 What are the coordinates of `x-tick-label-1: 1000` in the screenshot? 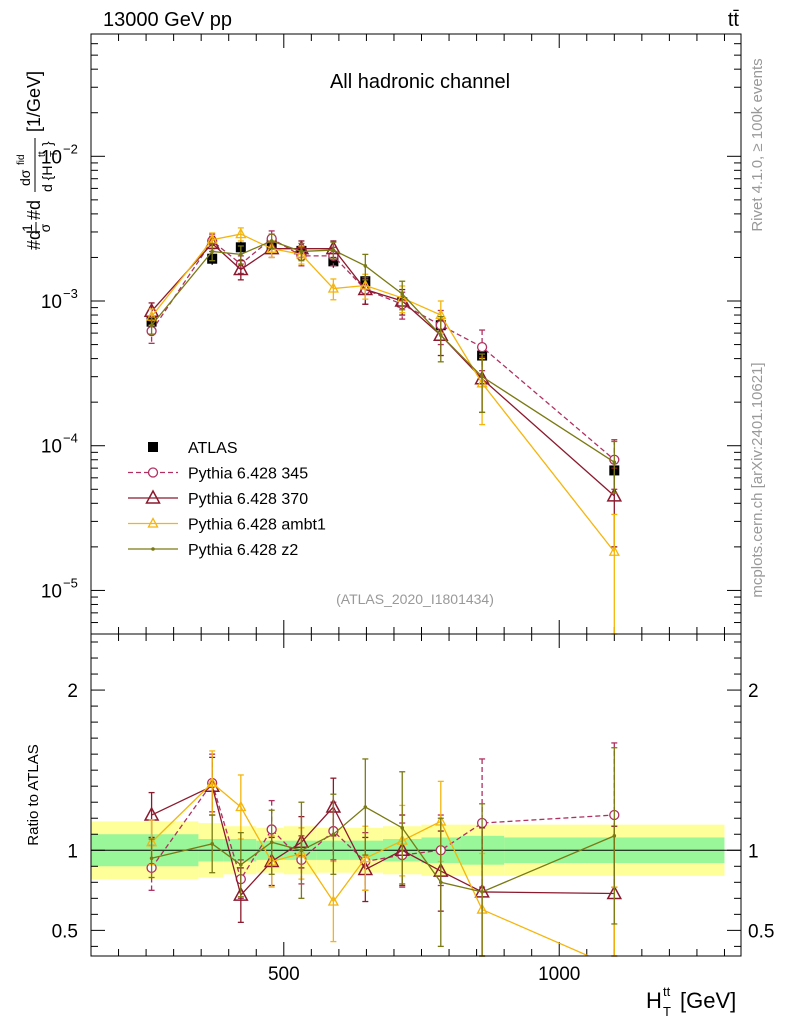 It's located at (559, 974).